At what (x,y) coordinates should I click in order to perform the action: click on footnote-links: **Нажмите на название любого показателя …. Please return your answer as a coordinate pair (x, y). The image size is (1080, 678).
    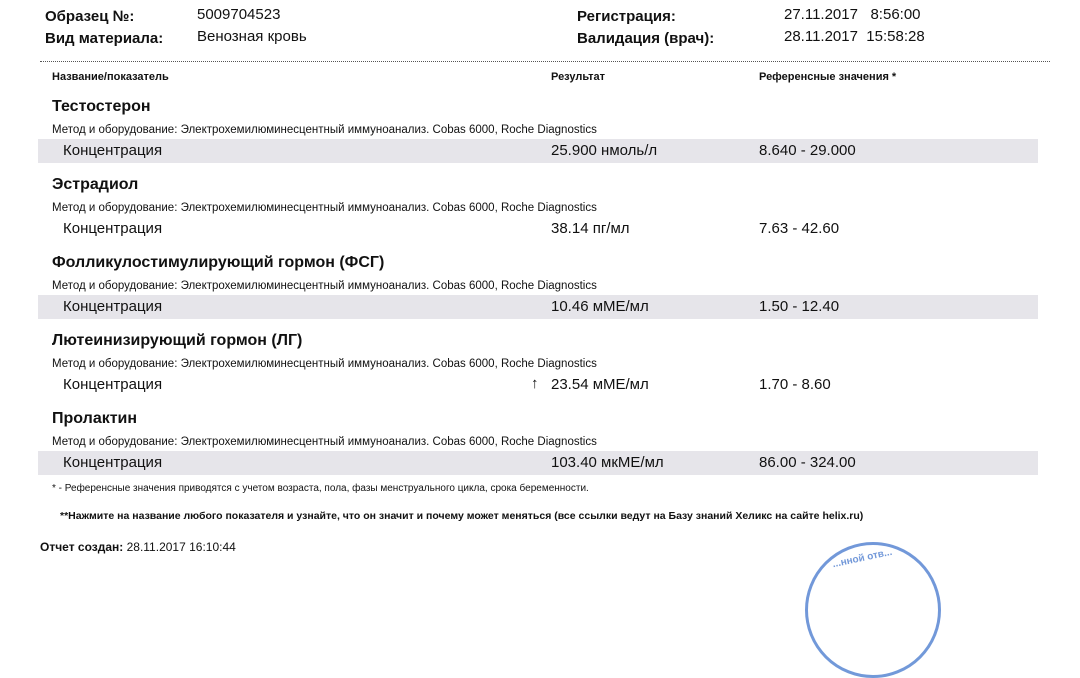
    Looking at the image, I should click on (462, 516).